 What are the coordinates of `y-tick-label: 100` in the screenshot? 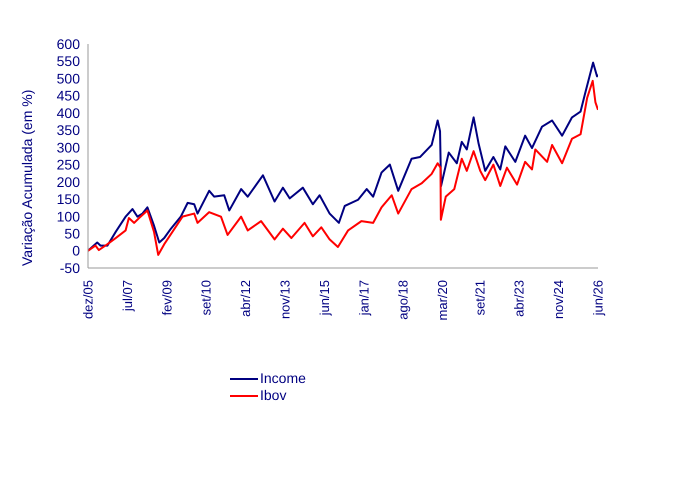 It's located at (68, 216).